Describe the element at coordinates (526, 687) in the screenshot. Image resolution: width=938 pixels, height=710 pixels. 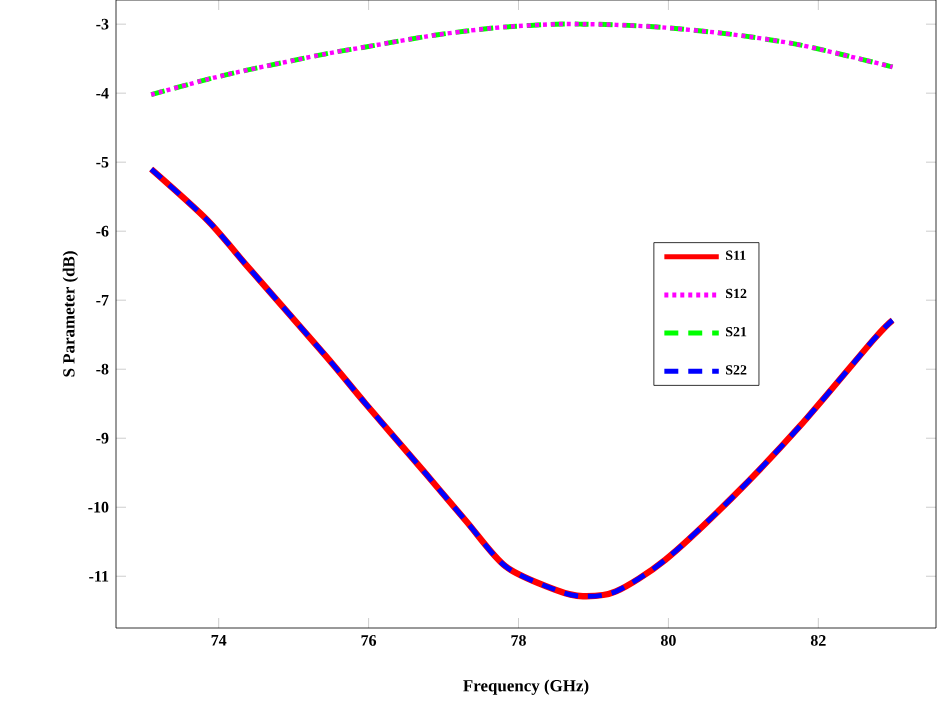
I see `x-axis-title: Frequency (GHz)` at that location.